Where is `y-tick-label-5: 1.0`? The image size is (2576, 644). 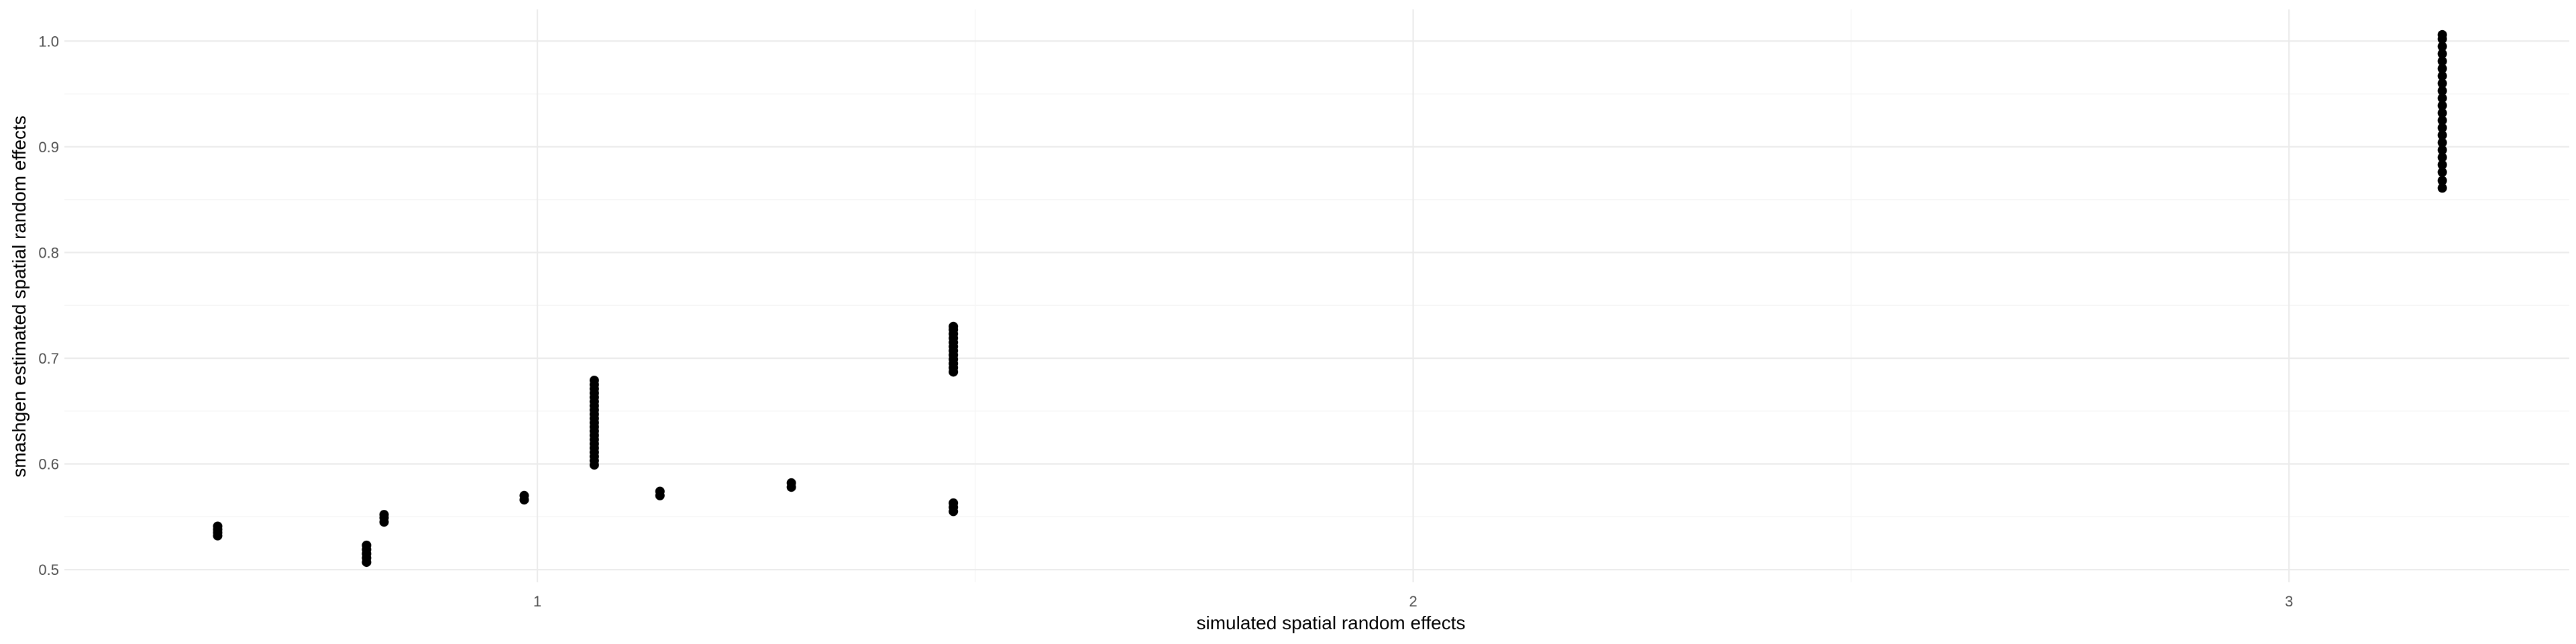
y-tick-label-5: 1.0 is located at coordinates (48, 41).